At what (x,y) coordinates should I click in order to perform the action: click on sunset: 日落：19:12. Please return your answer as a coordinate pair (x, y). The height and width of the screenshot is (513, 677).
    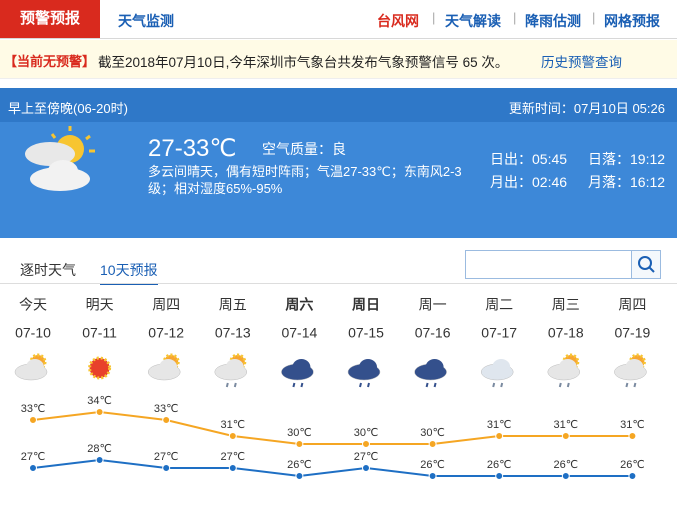
    Looking at the image, I should click on (627, 159).